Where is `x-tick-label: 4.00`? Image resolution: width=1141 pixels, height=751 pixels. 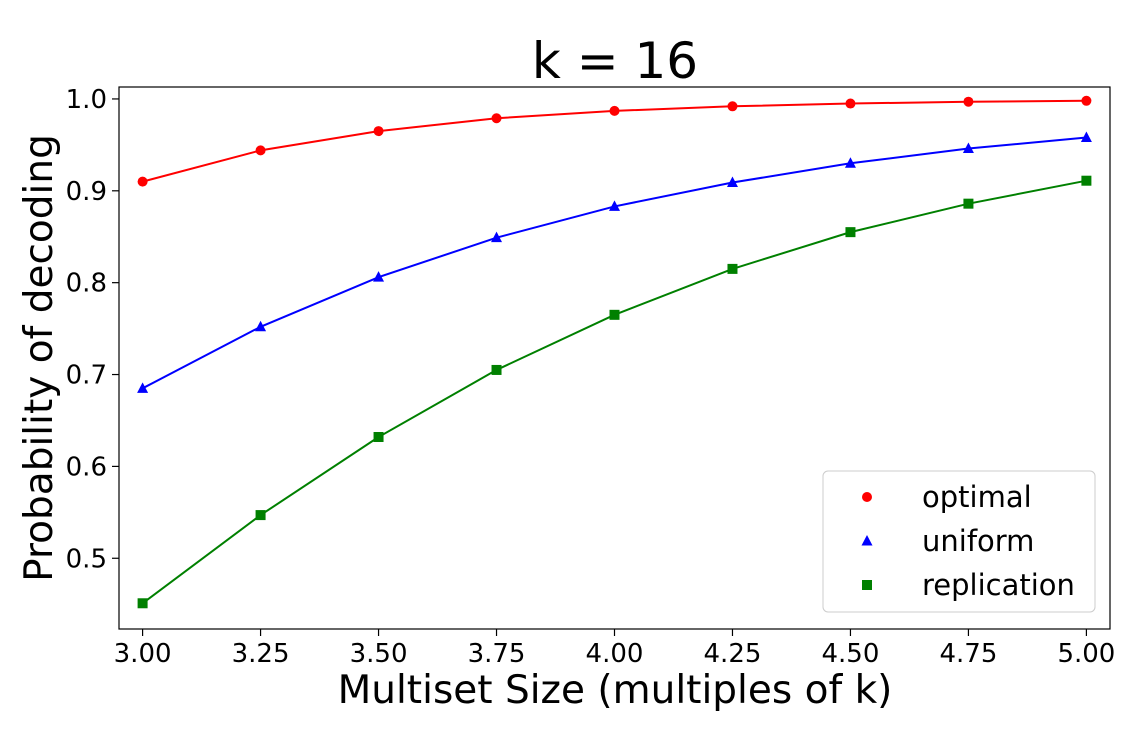
x-tick-label: 4.00 is located at coordinates (615, 654).